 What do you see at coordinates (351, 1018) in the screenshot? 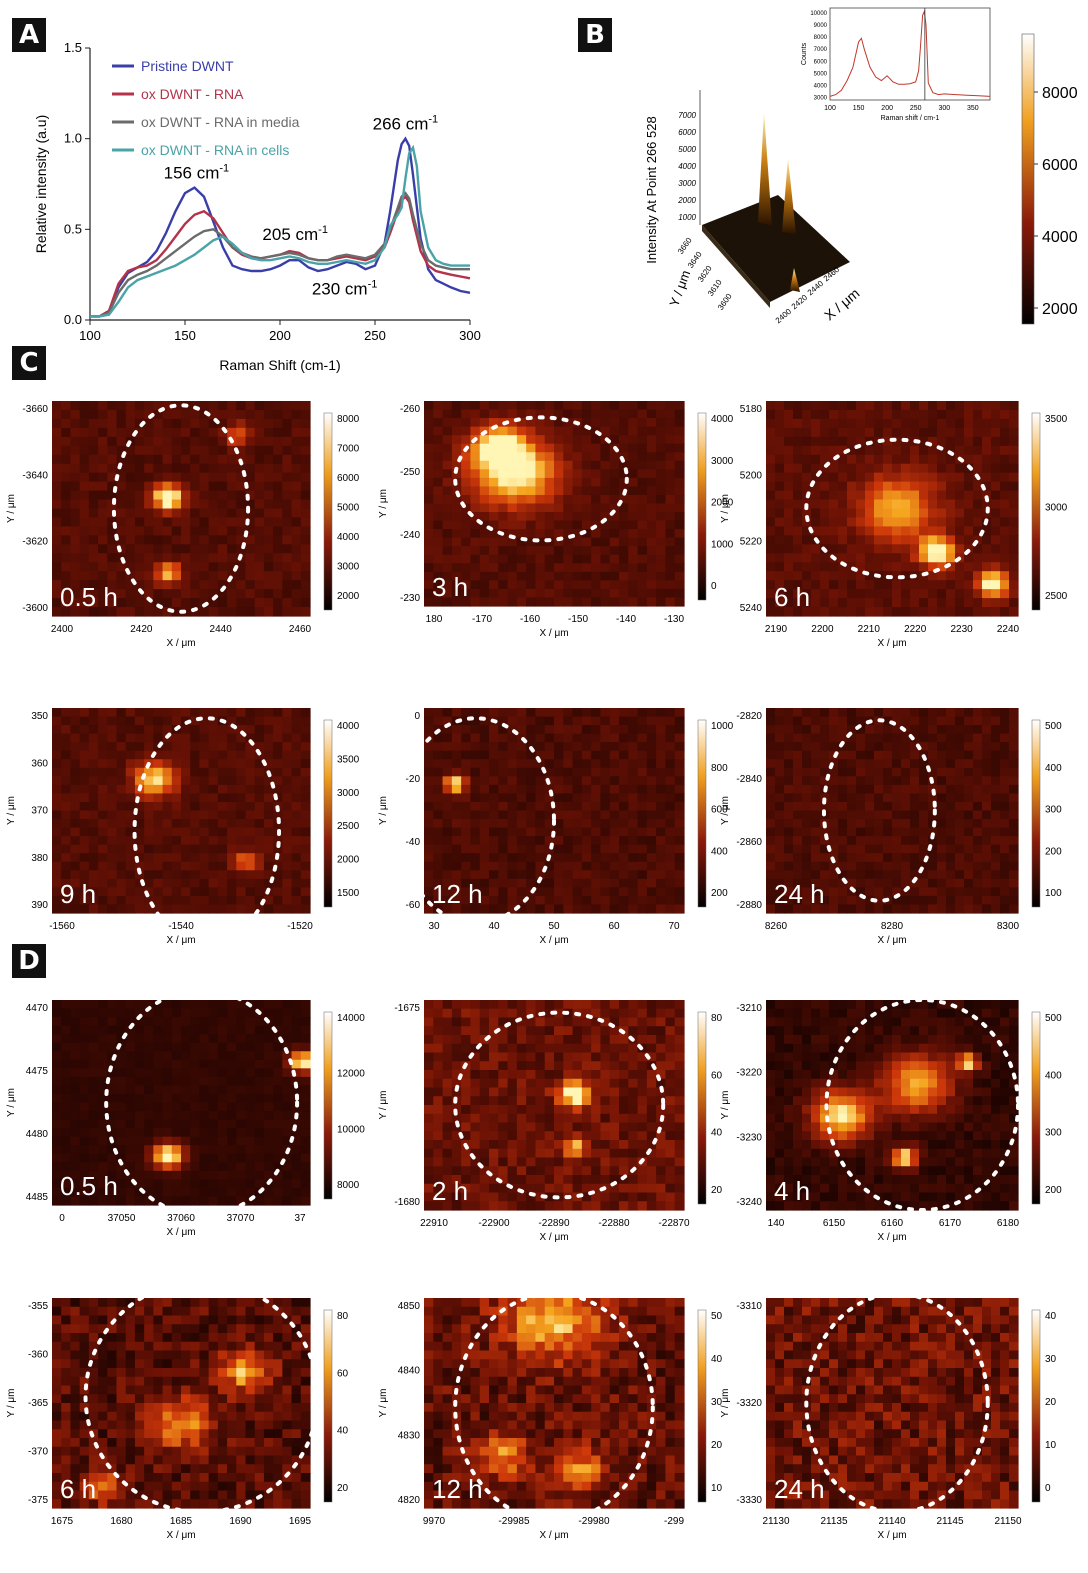
I see `colorbar-tick-label: 14000` at bounding box center [351, 1018].